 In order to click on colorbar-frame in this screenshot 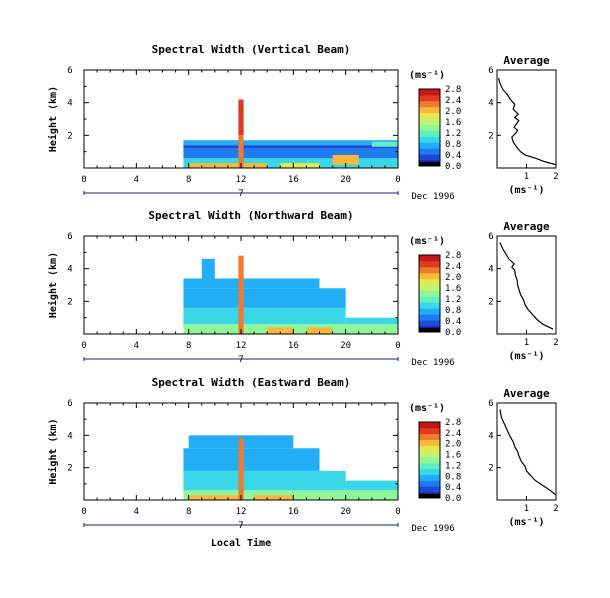, I will do `click(429, 127)`.